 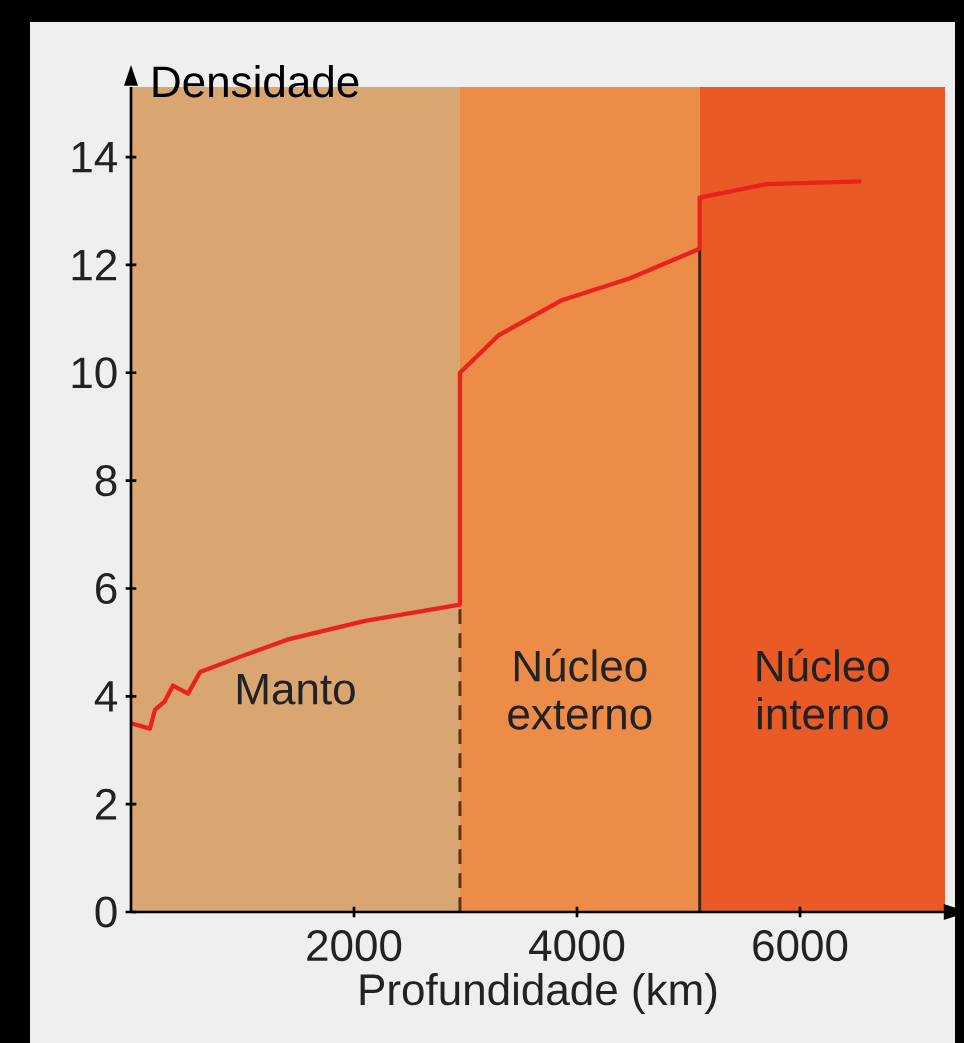 What do you see at coordinates (106, 696) in the screenshot?
I see `y-tick-label: 4` at bounding box center [106, 696].